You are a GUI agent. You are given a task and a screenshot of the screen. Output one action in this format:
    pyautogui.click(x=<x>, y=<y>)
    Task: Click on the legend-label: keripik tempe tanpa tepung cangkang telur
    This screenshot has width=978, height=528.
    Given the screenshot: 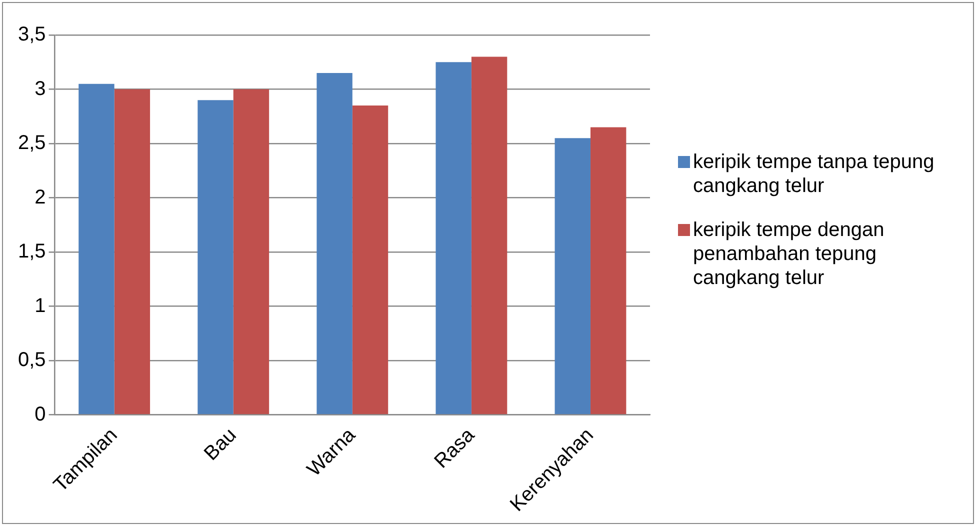 What is the action you would take?
    pyautogui.click(x=814, y=174)
    